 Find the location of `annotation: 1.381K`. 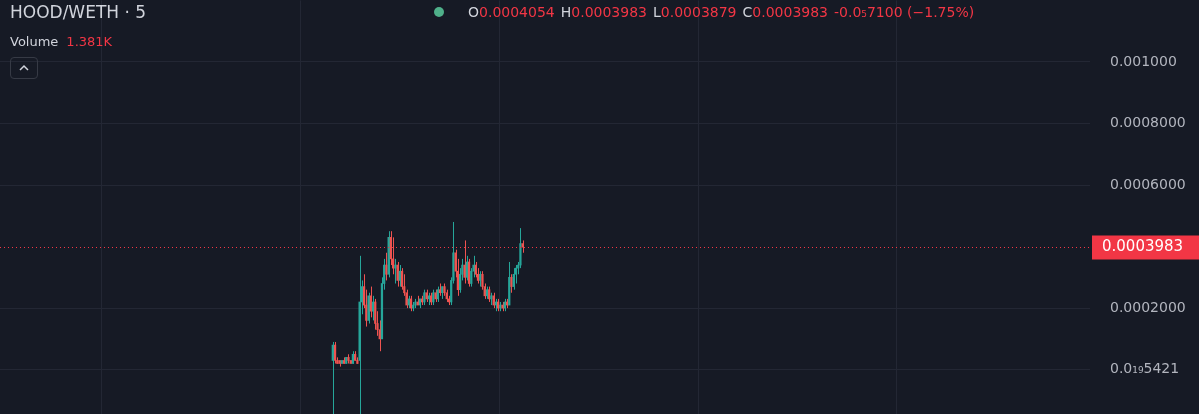

annotation: 1.381K is located at coordinates (89, 41).